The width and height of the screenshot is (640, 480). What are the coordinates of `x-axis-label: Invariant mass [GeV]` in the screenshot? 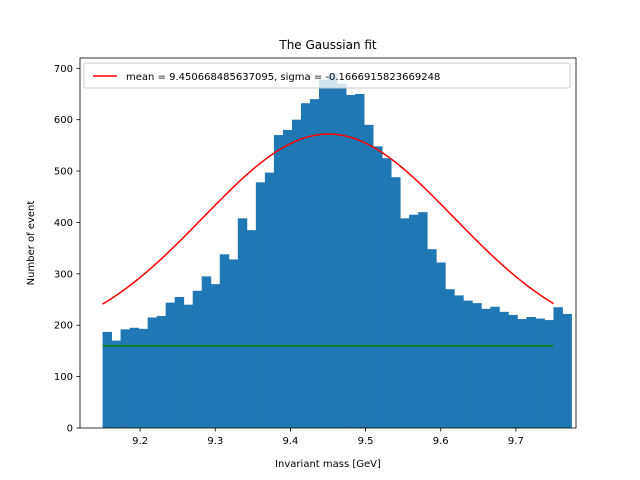 It's located at (328, 464).